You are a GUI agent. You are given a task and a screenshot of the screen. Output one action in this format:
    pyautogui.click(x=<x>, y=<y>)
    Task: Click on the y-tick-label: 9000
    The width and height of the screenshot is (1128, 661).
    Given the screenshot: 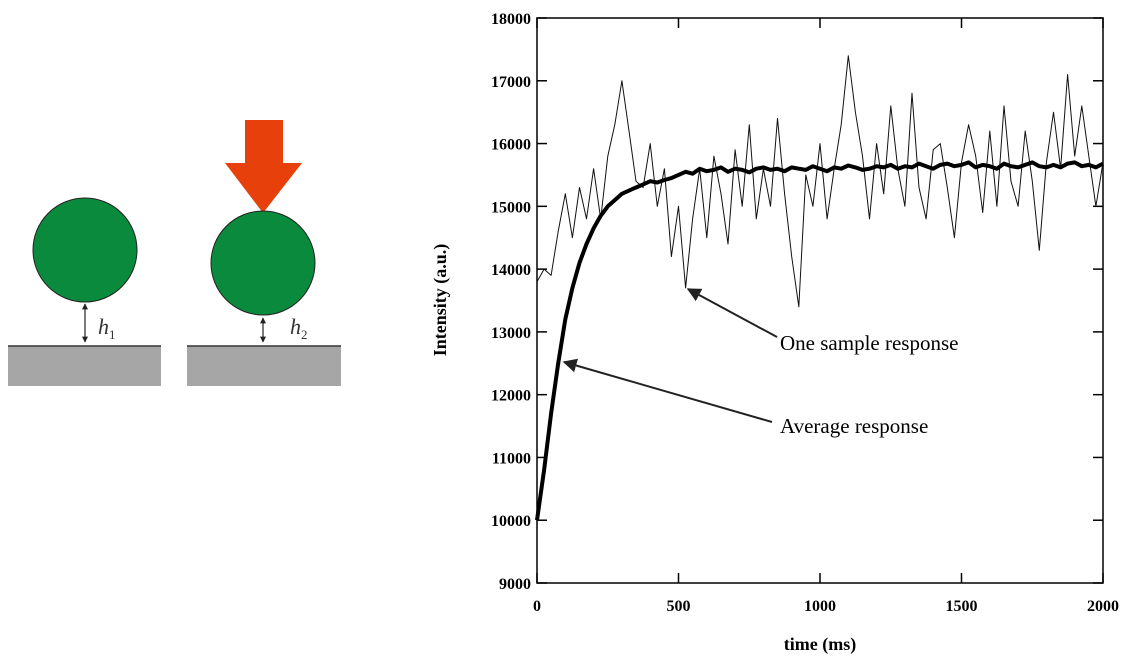 What is the action you would take?
    pyautogui.click(x=515, y=584)
    